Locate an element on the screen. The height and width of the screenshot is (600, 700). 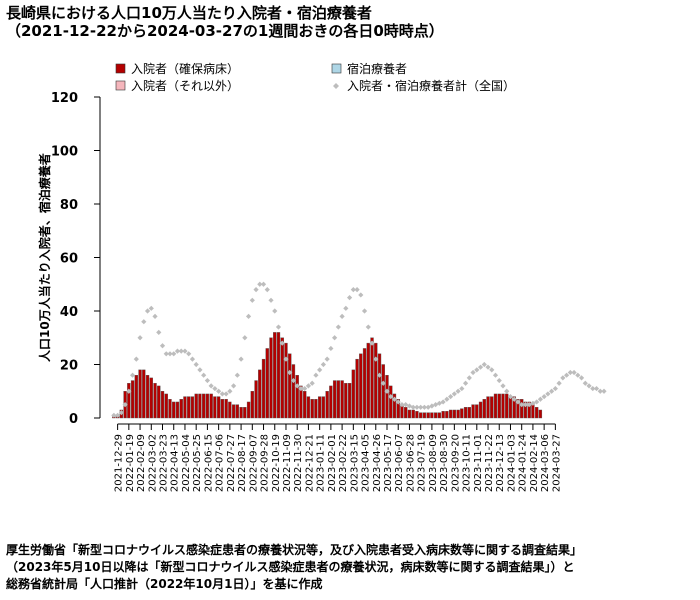
y-tick-label: 100 is located at coordinates (64, 152).